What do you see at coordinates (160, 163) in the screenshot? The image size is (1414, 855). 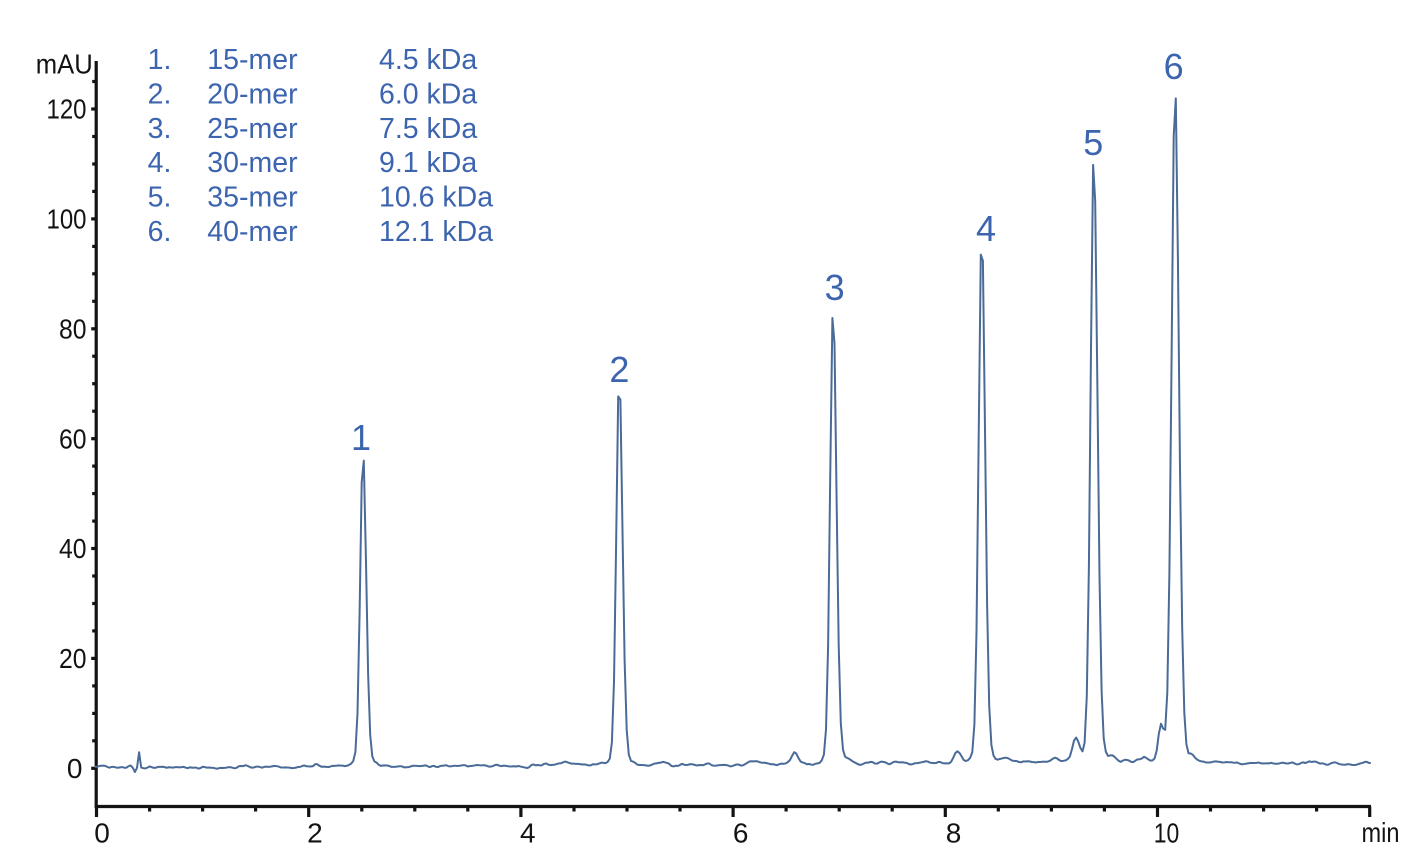 I see `svg-text: 4.` at bounding box center [160, 163].